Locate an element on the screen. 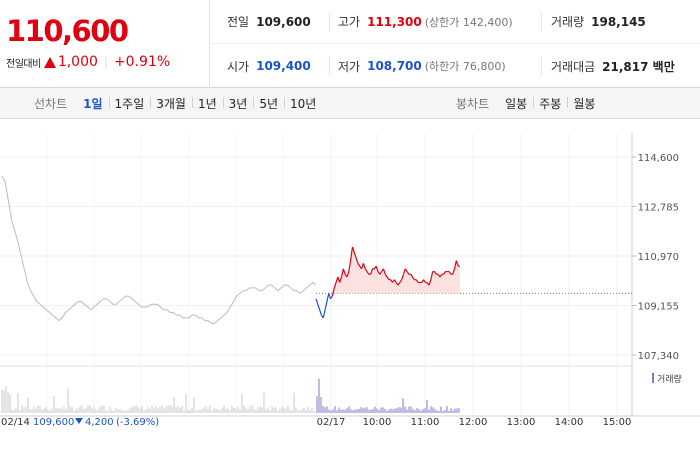 The height and width of the screenshot is (450, 700). high-stat: 고가 111,300 (상한가 142,400) is located at coordinates (421, 21).